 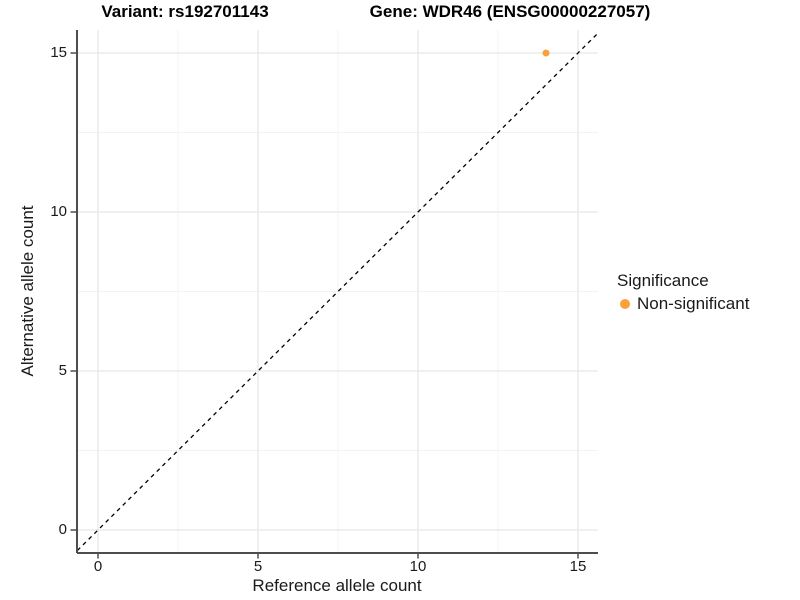 What do you see at coordinates (337, 585) in the screenshot?
I see `x-axis-title: Reference allele count` at bounding box center [337, 585].